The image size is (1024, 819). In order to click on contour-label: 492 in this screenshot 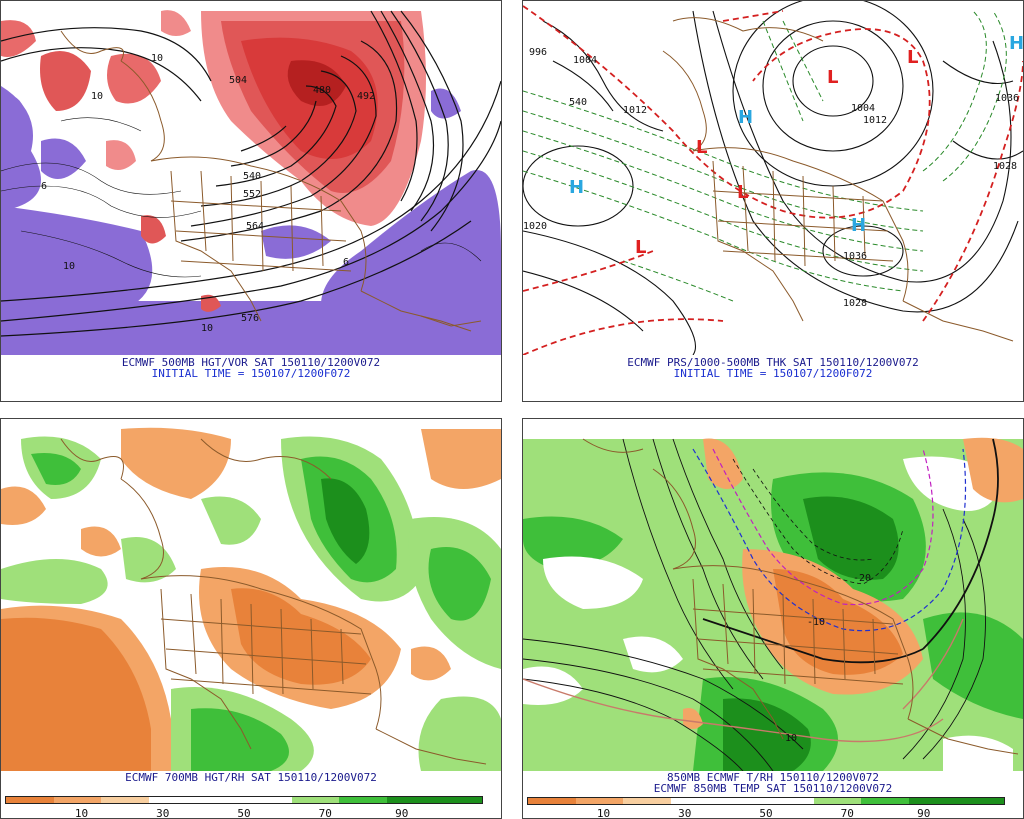, I will do `click(366, 96)`.